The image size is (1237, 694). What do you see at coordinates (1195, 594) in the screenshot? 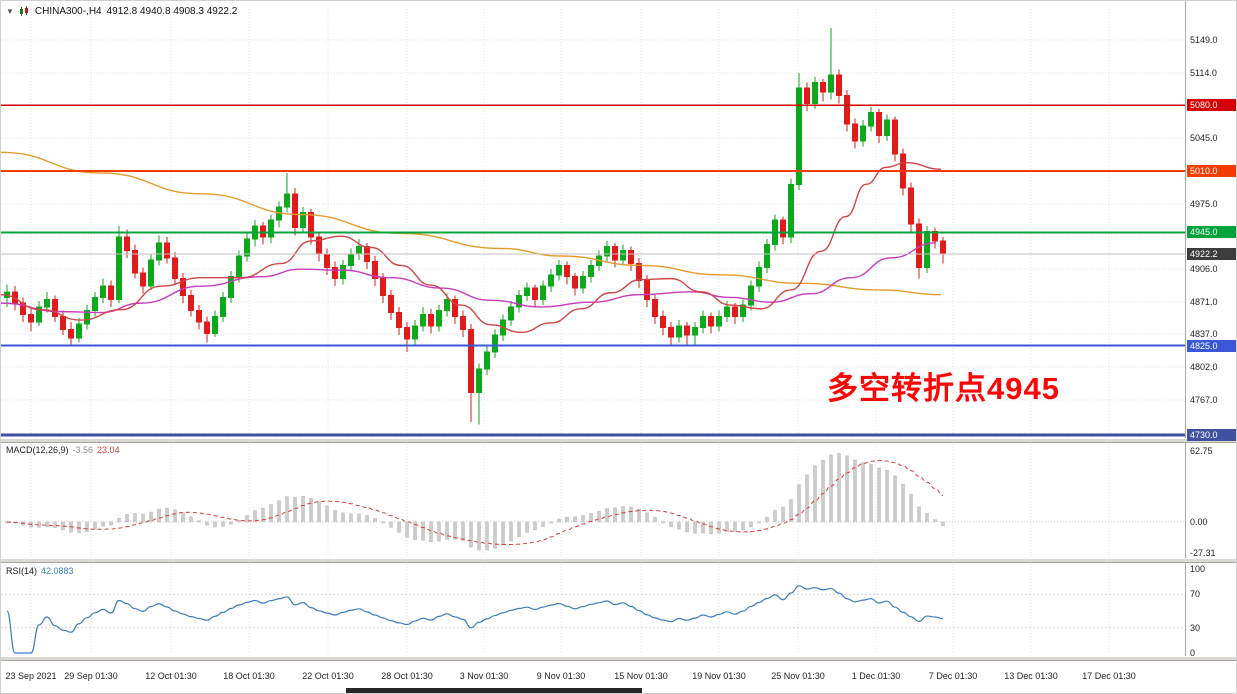
I see `rsi-tick-label: 70` at bounding box center [1195, 594].